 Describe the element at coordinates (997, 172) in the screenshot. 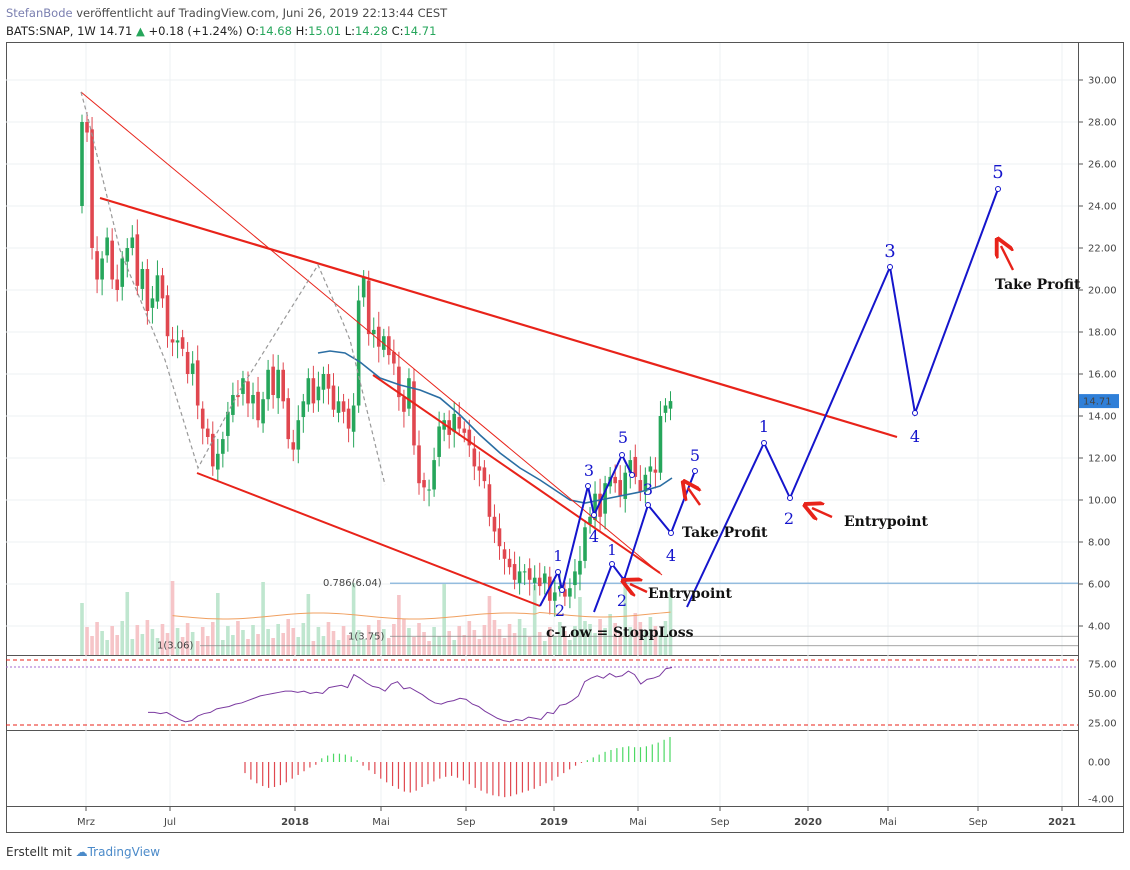

I see `wave-label: 5` at that location.